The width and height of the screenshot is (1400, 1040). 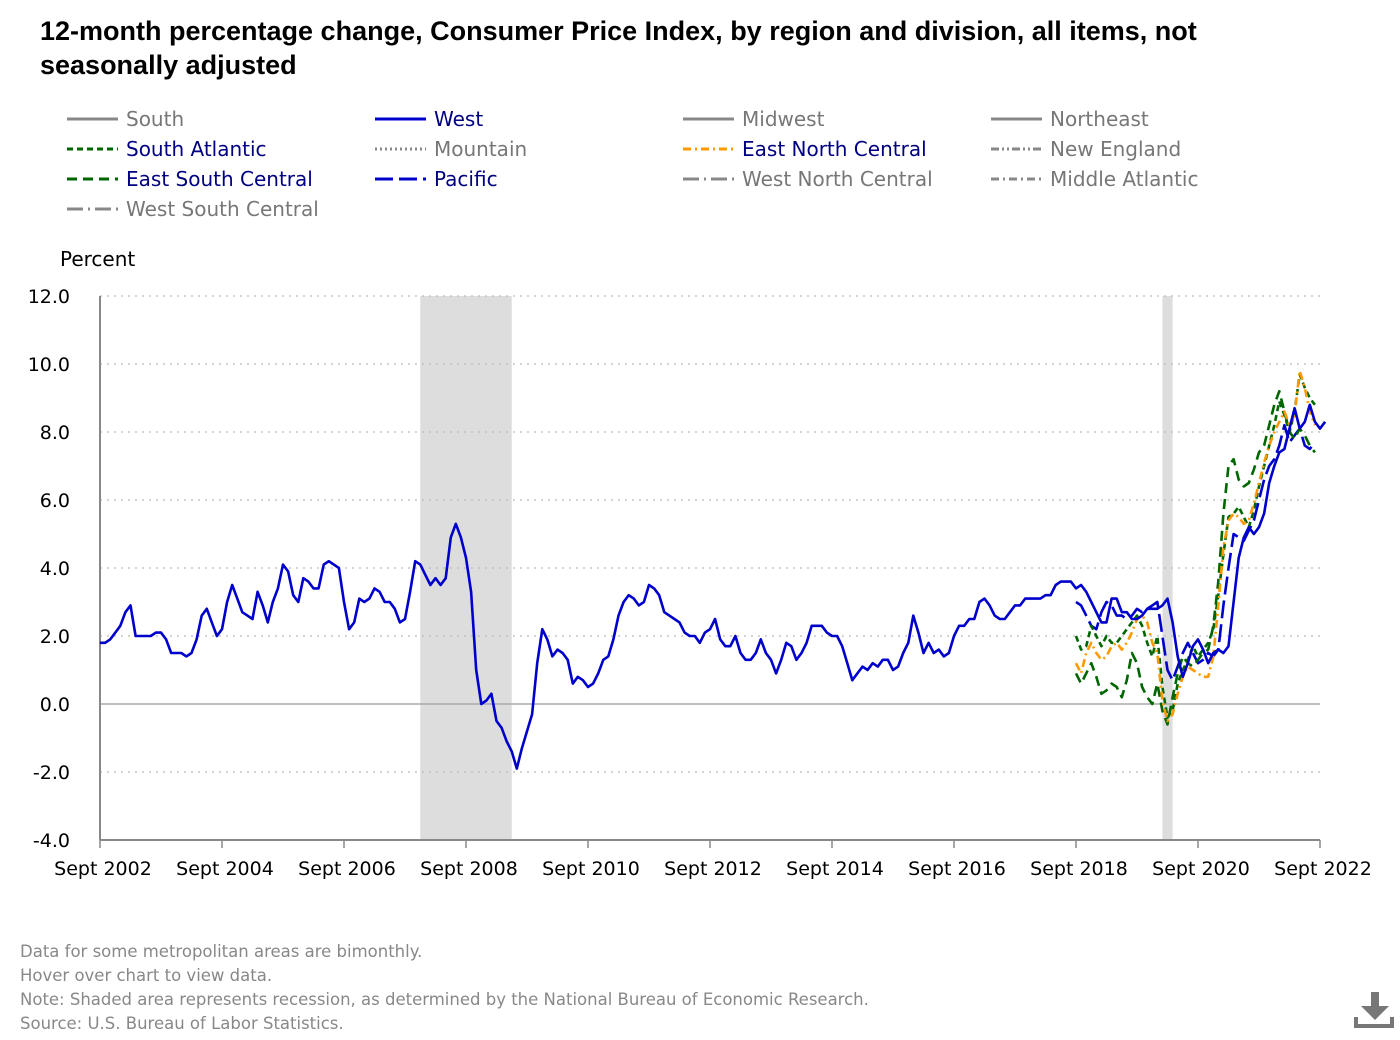 I want to click on legend-label: West North Central, so click(x=837, y=179).